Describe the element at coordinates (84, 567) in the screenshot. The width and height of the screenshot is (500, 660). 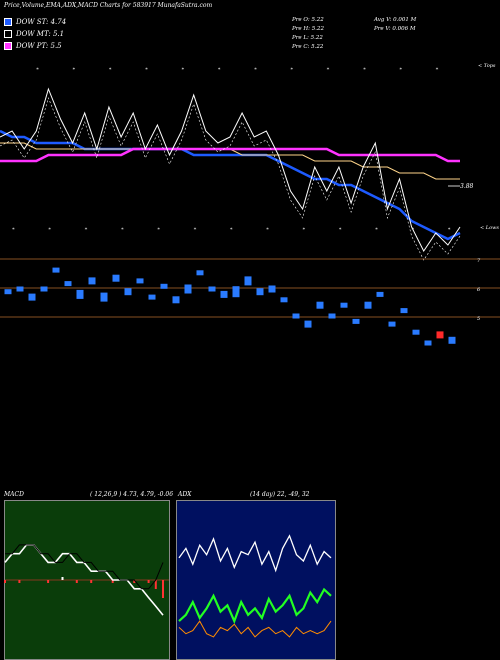
I see `macd-signal-line` at that location.